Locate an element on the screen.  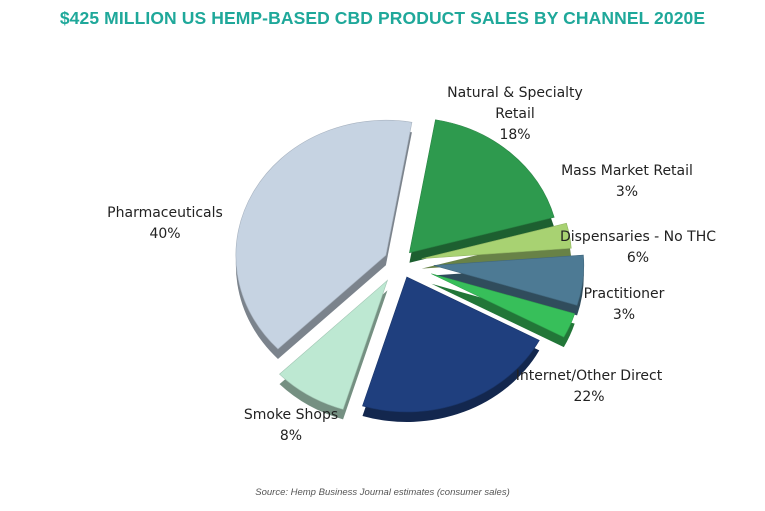
slice-value-dispensaries-no-thc: 6% is located at coordinates (638, 258).